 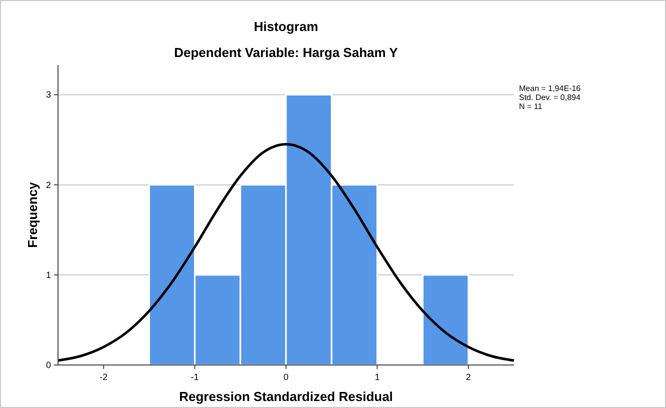 I want to click on y-axis-title: Frequency, so click(x=32, y=214).